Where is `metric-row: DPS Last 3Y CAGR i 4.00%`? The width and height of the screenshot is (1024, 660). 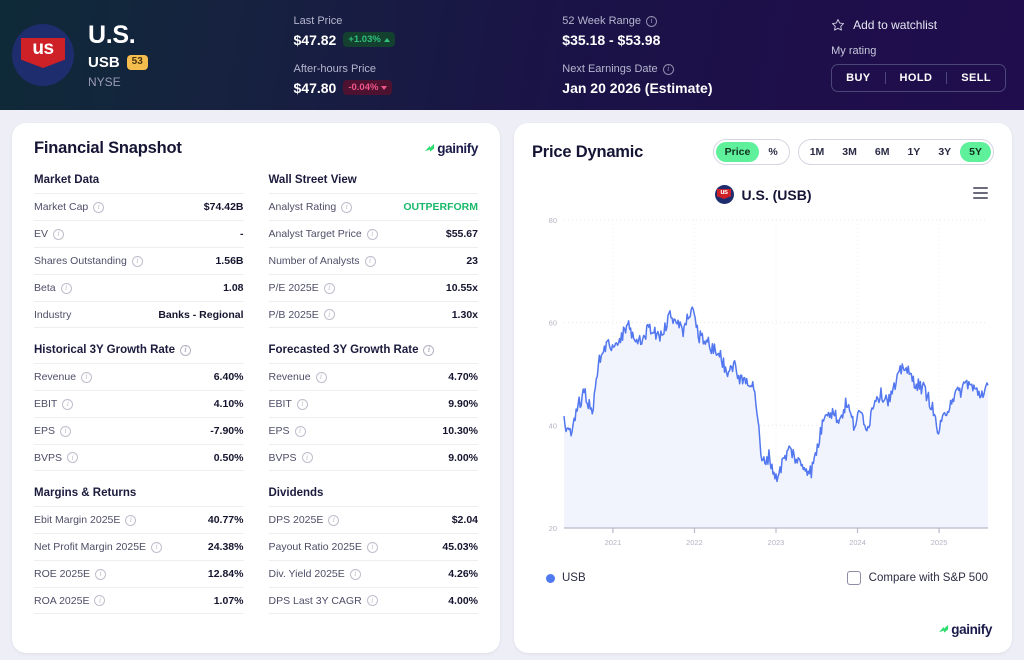 metric-row: DPS Last 3Y CAGR i 4.00% is located at coordinates (373, 600).